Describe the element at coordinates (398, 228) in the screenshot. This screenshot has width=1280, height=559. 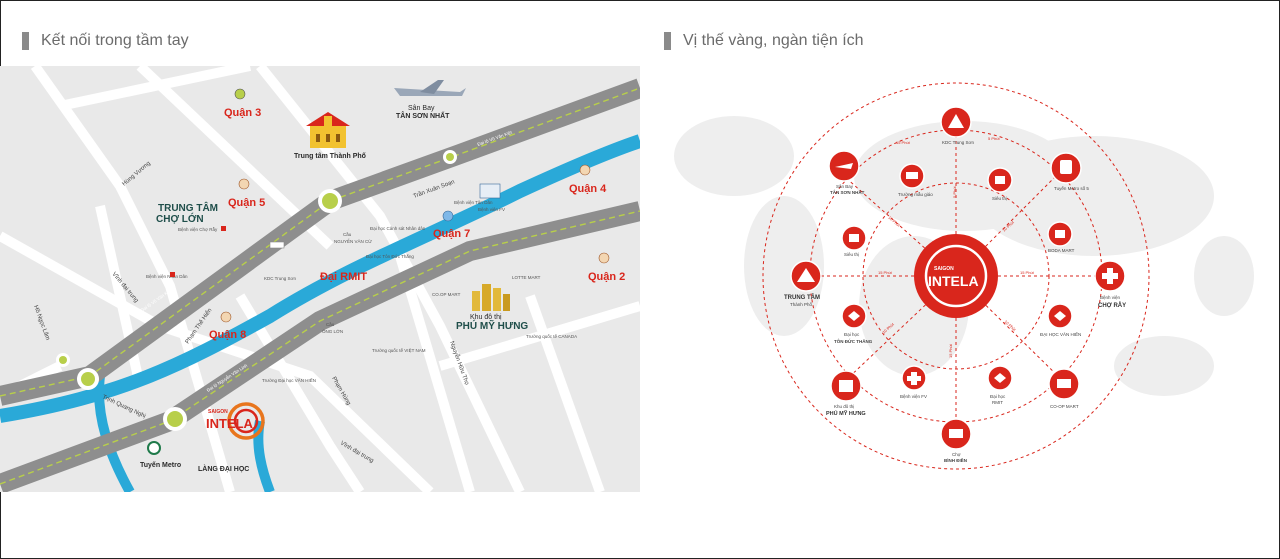
I see `poi-label: Đại học Cảnh sát Nhân dân` at that location.